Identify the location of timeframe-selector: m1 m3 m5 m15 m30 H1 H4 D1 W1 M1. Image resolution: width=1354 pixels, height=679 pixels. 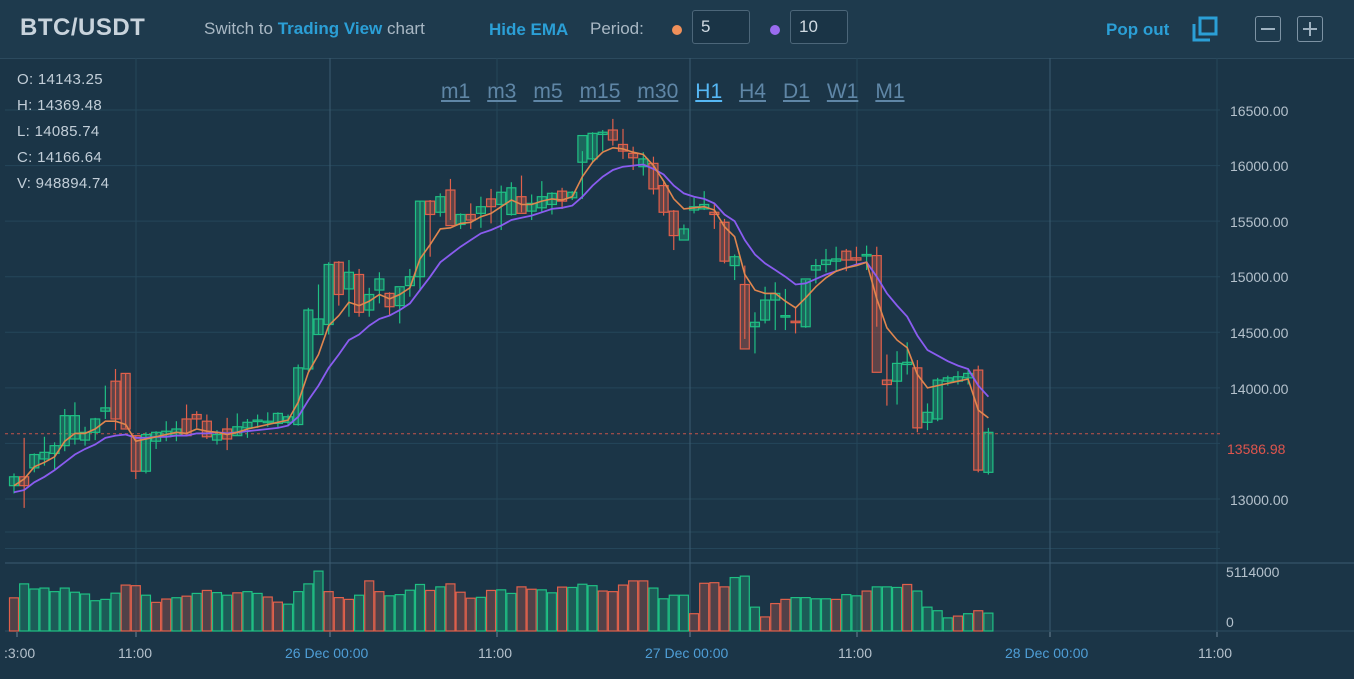
(681, 92).